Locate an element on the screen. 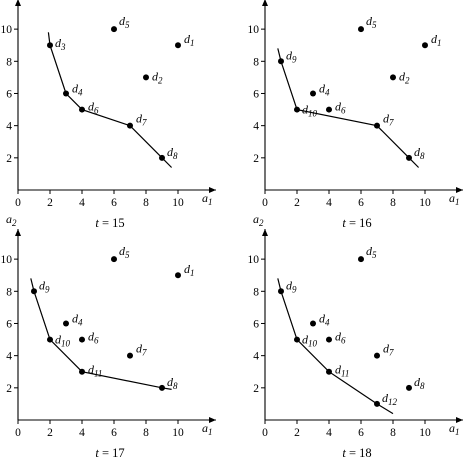 Image resolution: width=474 pixels, height=462 pixels. point-label-d6: d6 is located at coordinates (340, 108).